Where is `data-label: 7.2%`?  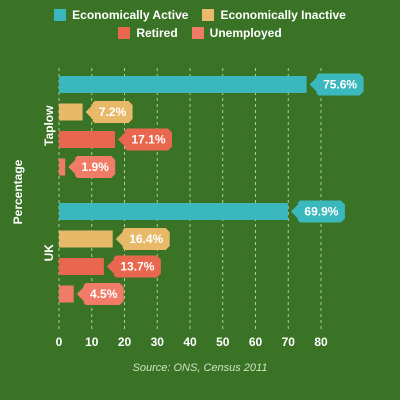 data-label: 7.2% is located at coordinates (113, 112).